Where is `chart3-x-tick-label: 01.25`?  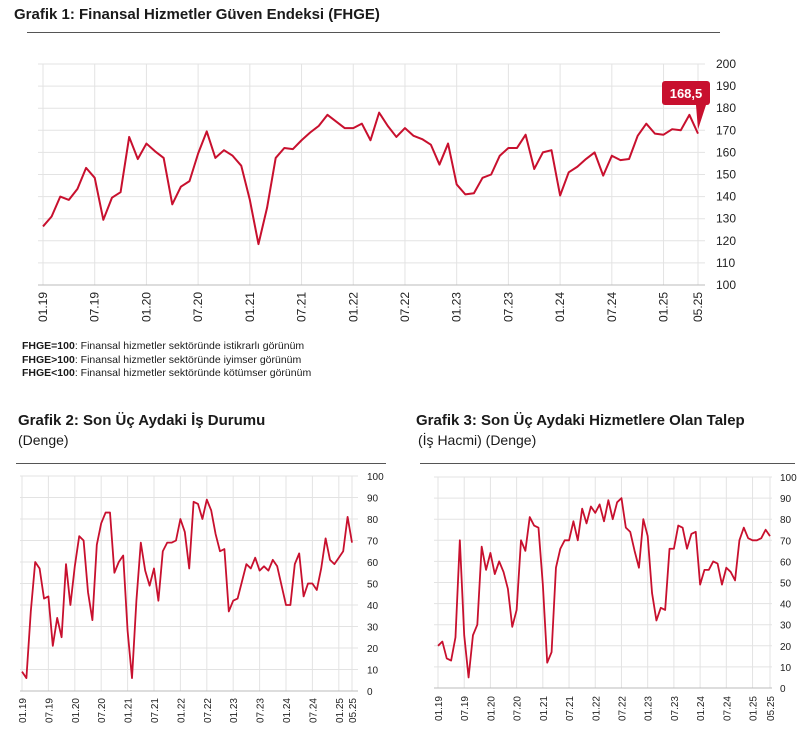
chart3-x-tick-label: 01.25 is located at coordinates (754, 708).